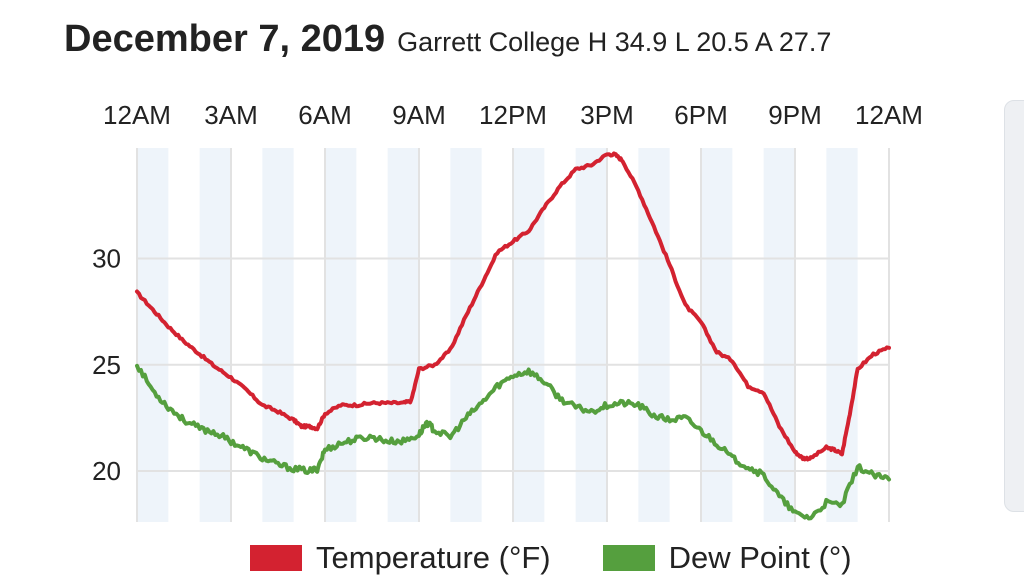 This screenshot has height=583, width=1024. I want to click on x-tick-label: 6AM, so click(324, 115).